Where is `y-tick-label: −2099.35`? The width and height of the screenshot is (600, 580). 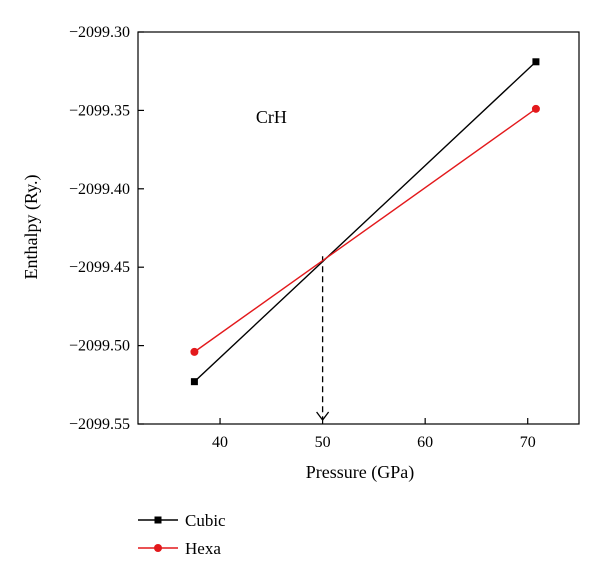 y-tick-label: −2099.35 is located at coordinates (99, 110).